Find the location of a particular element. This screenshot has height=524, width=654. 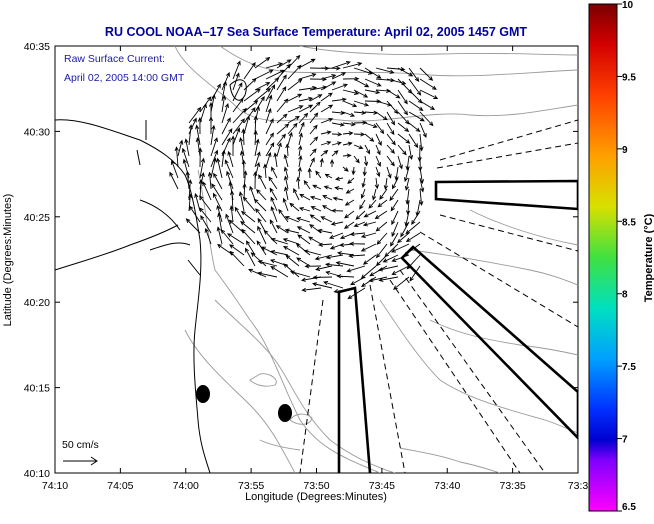

y-tick-label: 40:25 is located at coordinates (37, 218).